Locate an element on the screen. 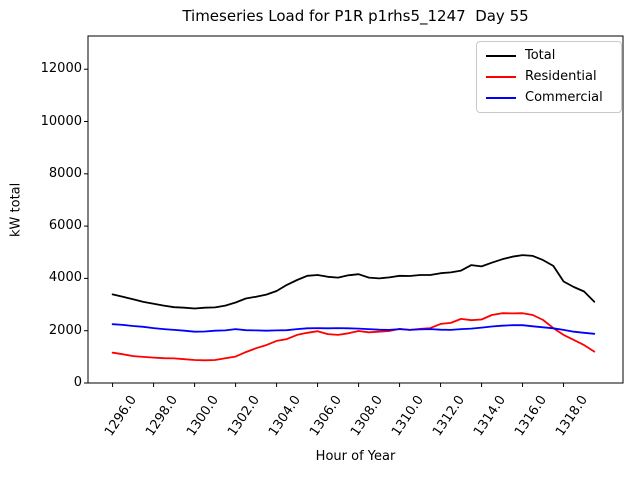  y-tick-label: 12000 is located at coordinates (61, 69).